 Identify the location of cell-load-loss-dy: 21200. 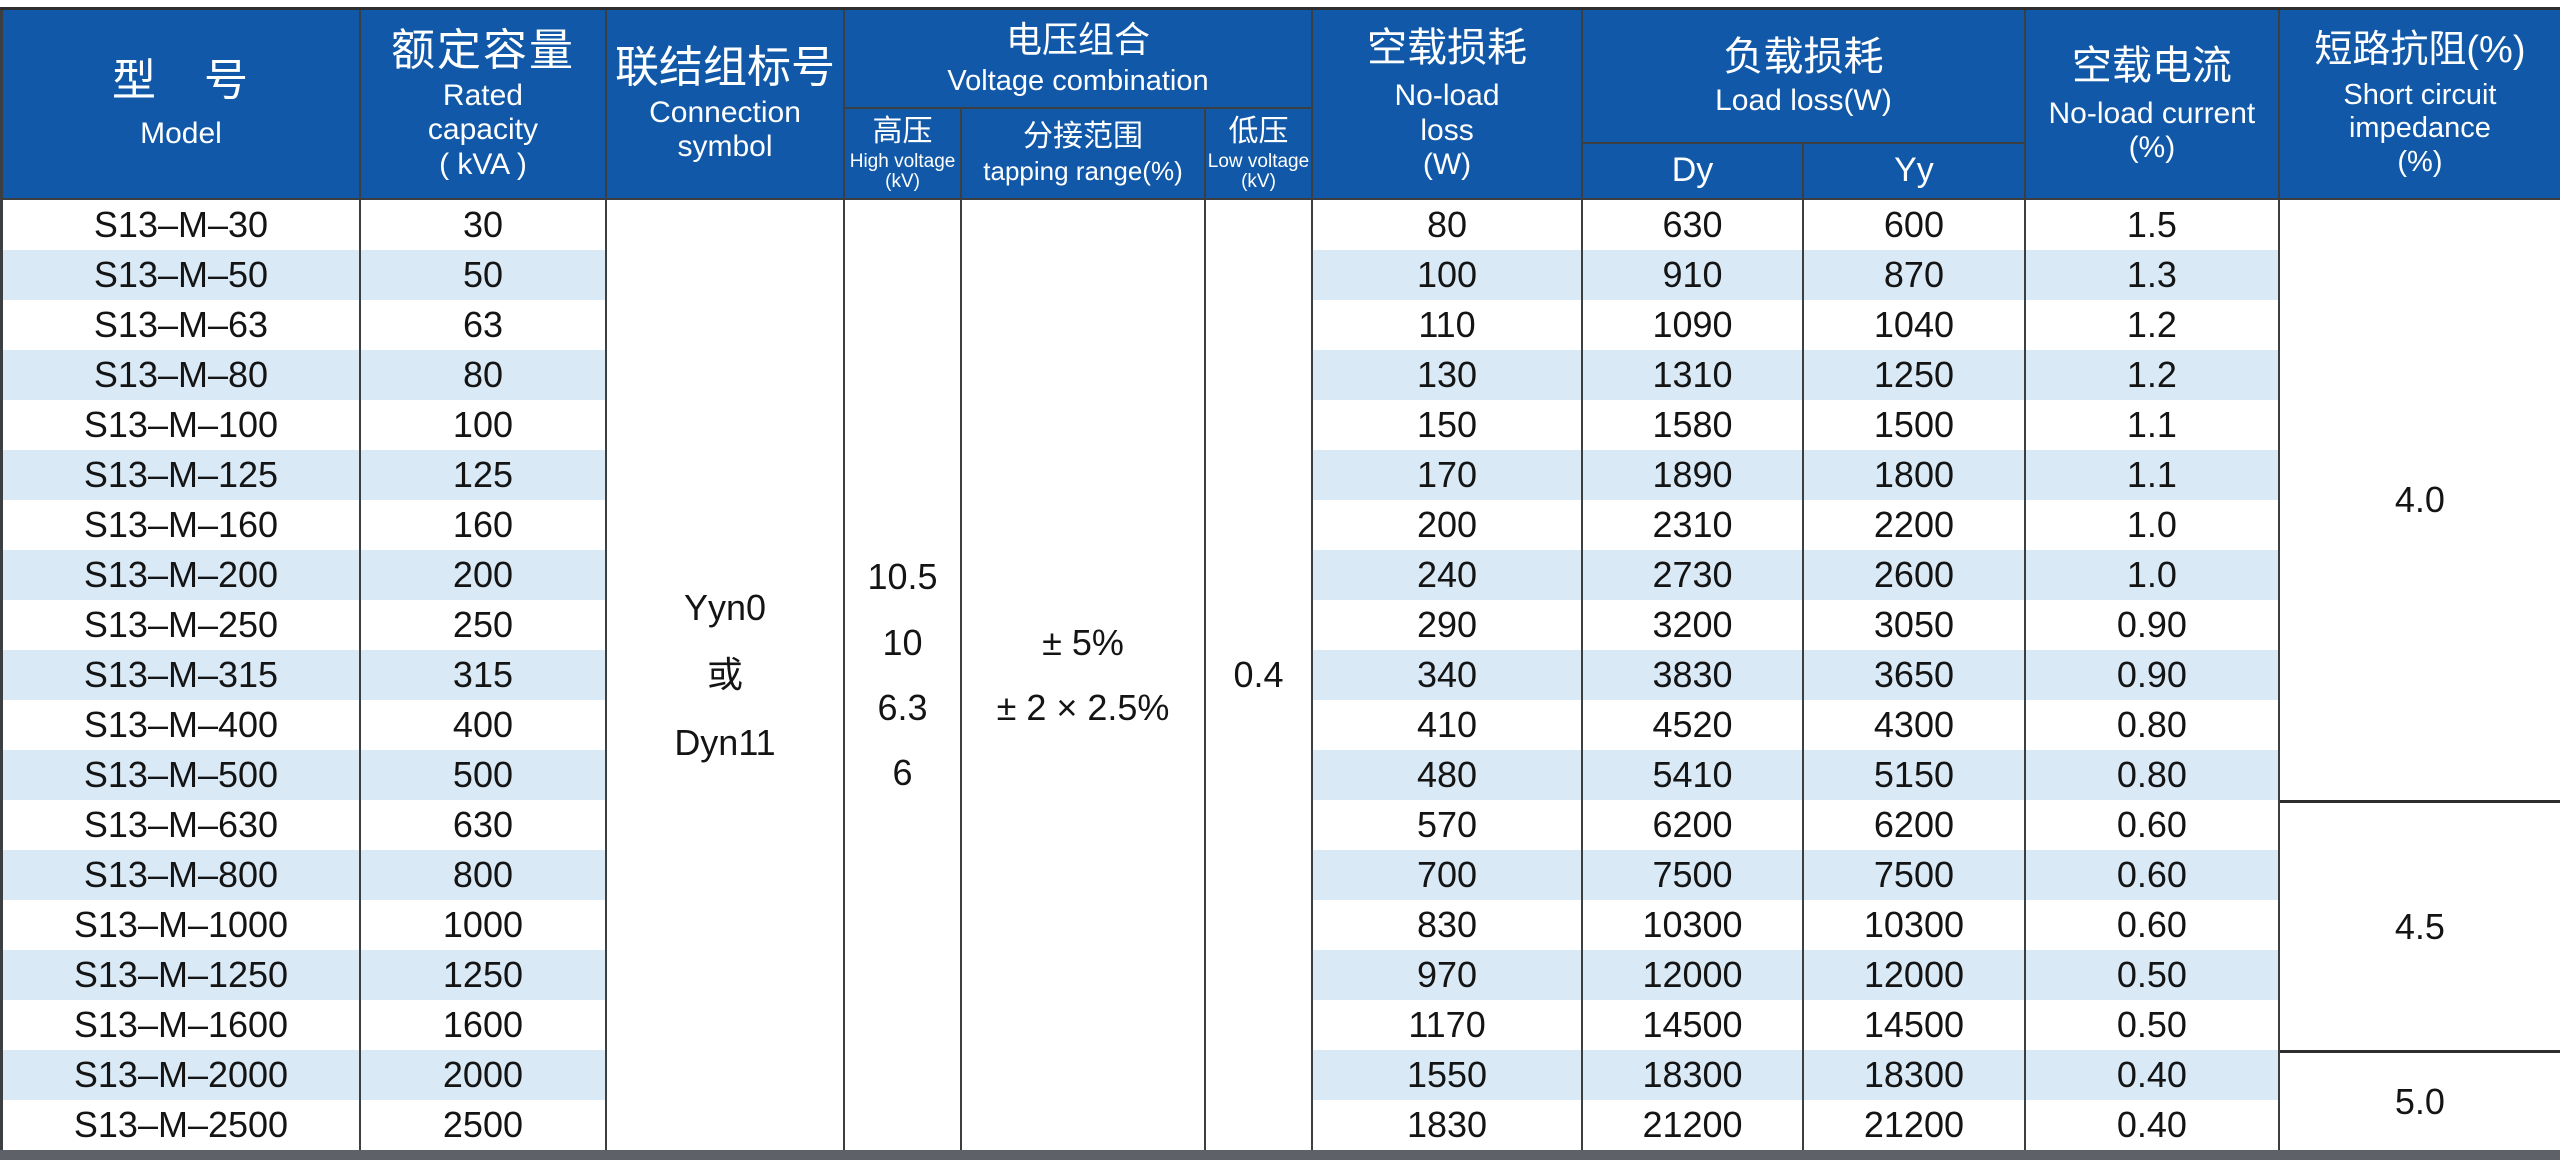
(1693, 1125).